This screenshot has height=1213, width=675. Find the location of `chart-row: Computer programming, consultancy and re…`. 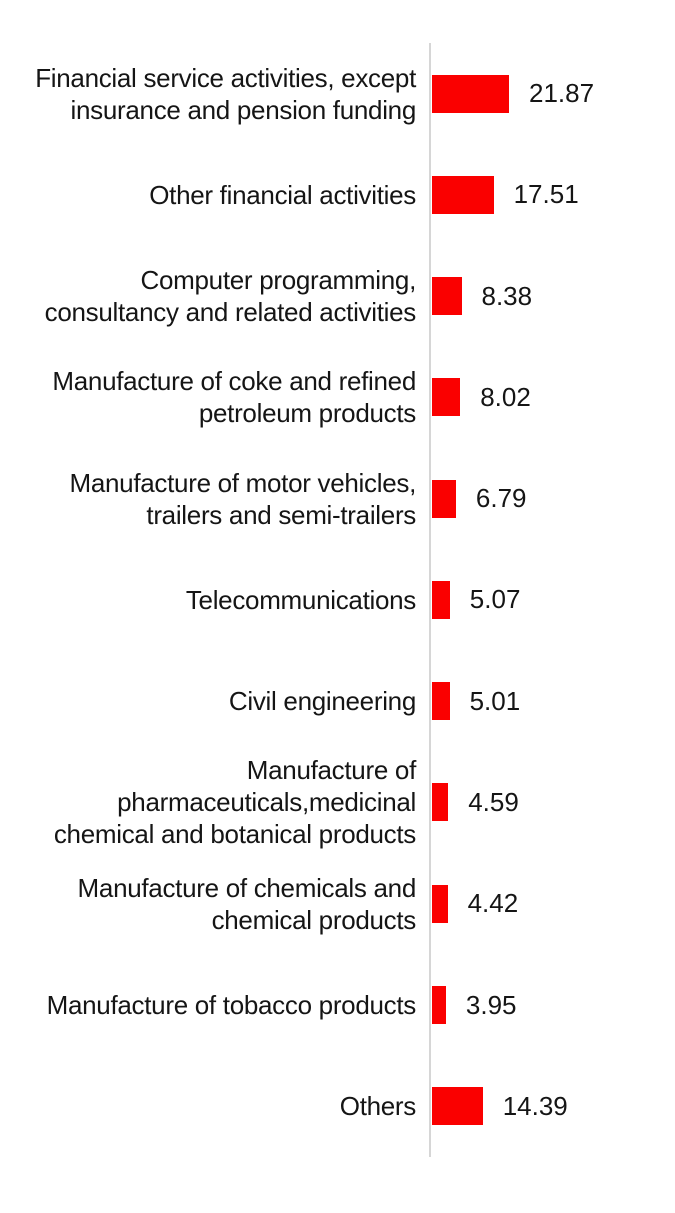

chart-row: Computer programming, consultancy and re… is located at coordinates (337, 296).